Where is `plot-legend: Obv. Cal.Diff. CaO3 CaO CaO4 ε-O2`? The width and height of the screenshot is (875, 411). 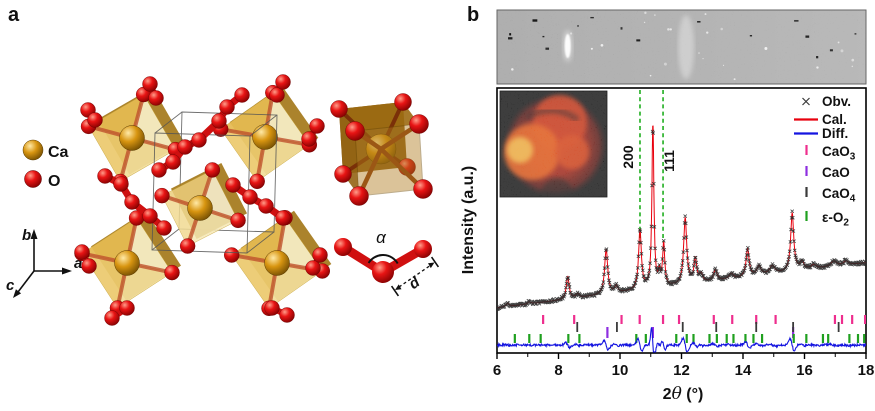
plot-legend: Obv. Cal.Diff. CaO3 CaO CaO4 ε-O2 is located at coordinates (825, 161).